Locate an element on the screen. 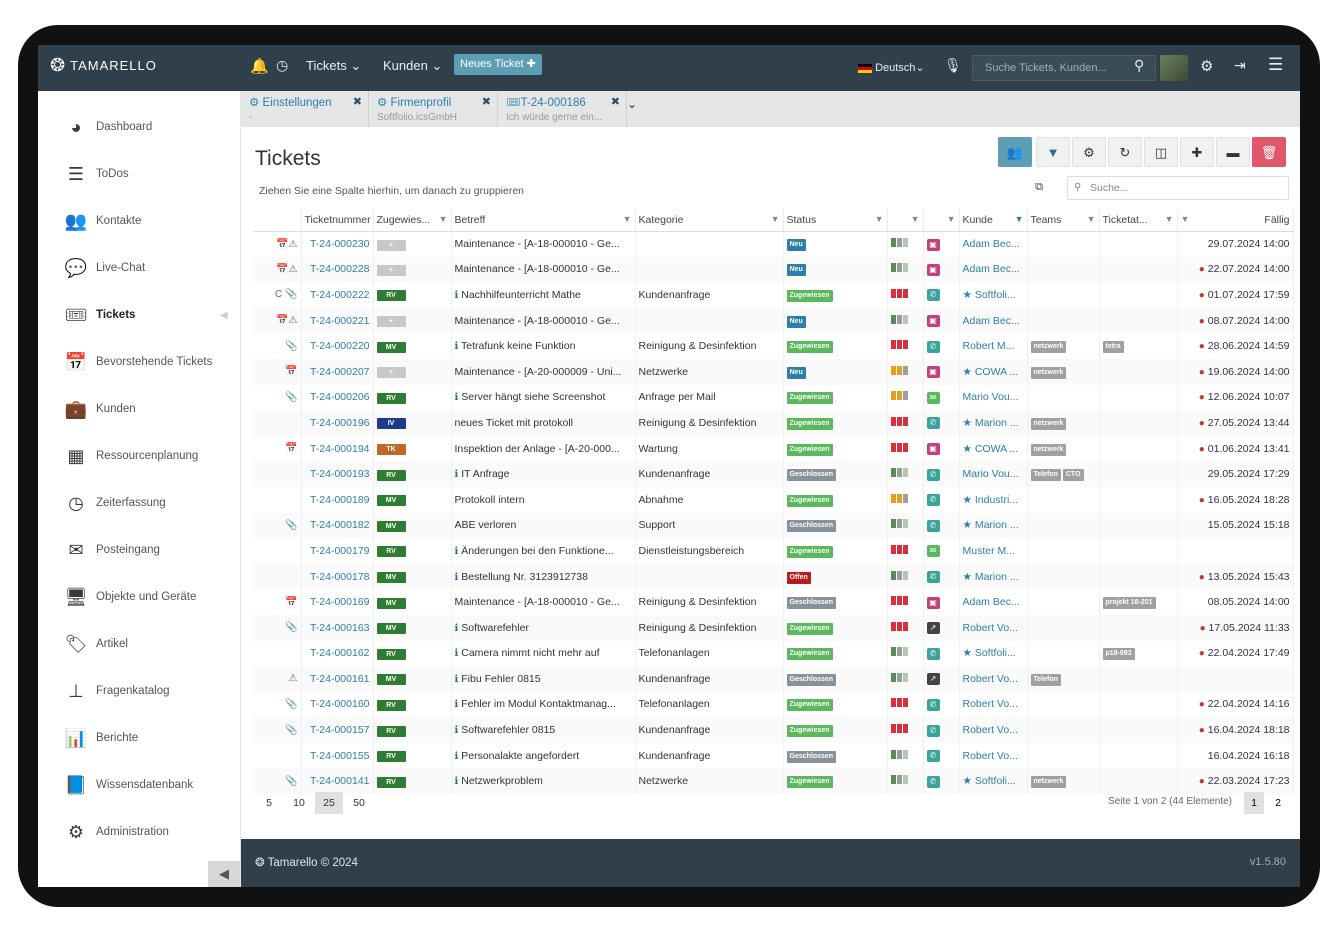  columns-button: ◫ is located at coordinates (1161, 152).